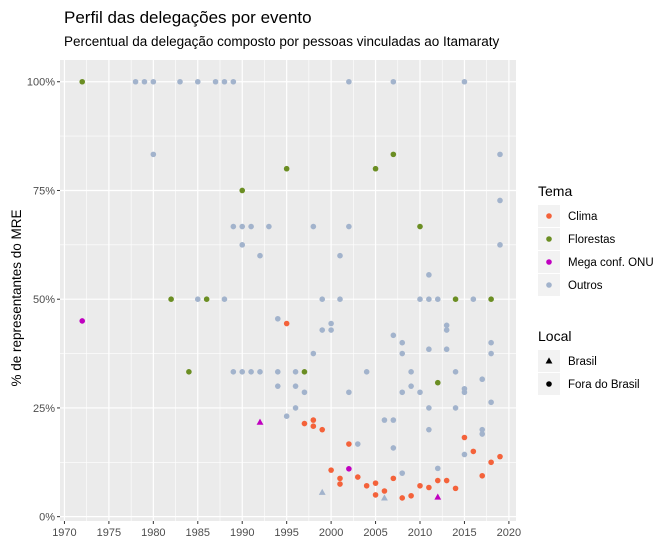  Describe the element at coordinates (375, 533) in the screenshot. I see `x-tick-label: 2005` at that location.